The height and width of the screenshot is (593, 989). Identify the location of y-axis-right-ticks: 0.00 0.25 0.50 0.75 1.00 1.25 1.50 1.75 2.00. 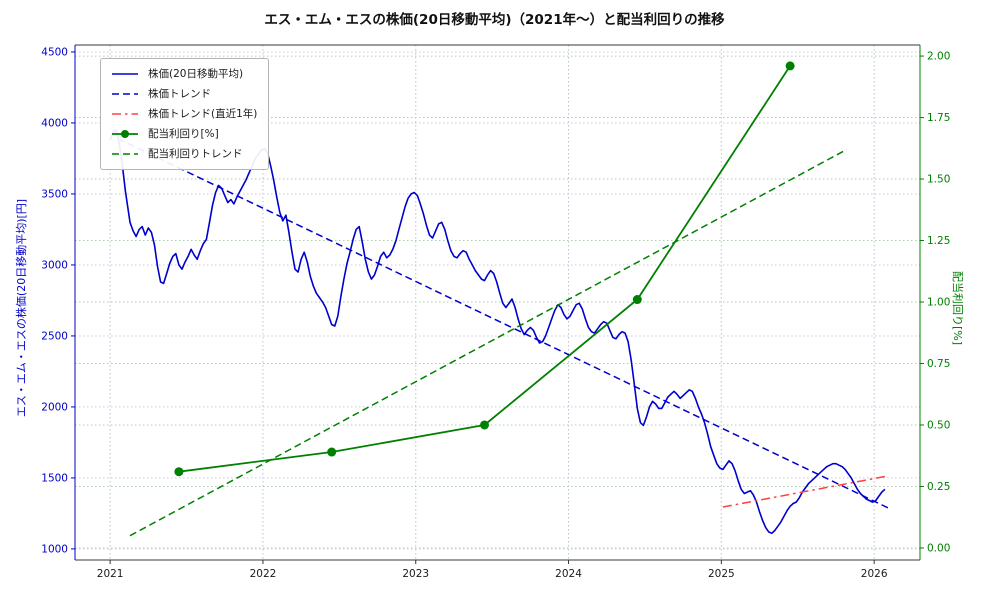
(935, 302).